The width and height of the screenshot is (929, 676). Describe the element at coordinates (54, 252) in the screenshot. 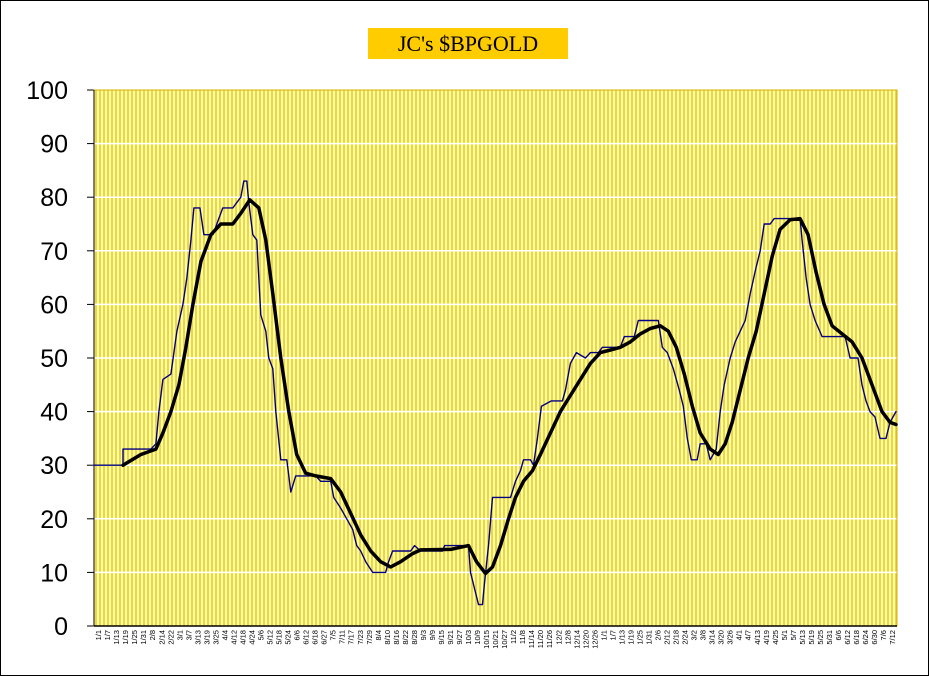

I see `y-tick-label: 70` at that location.